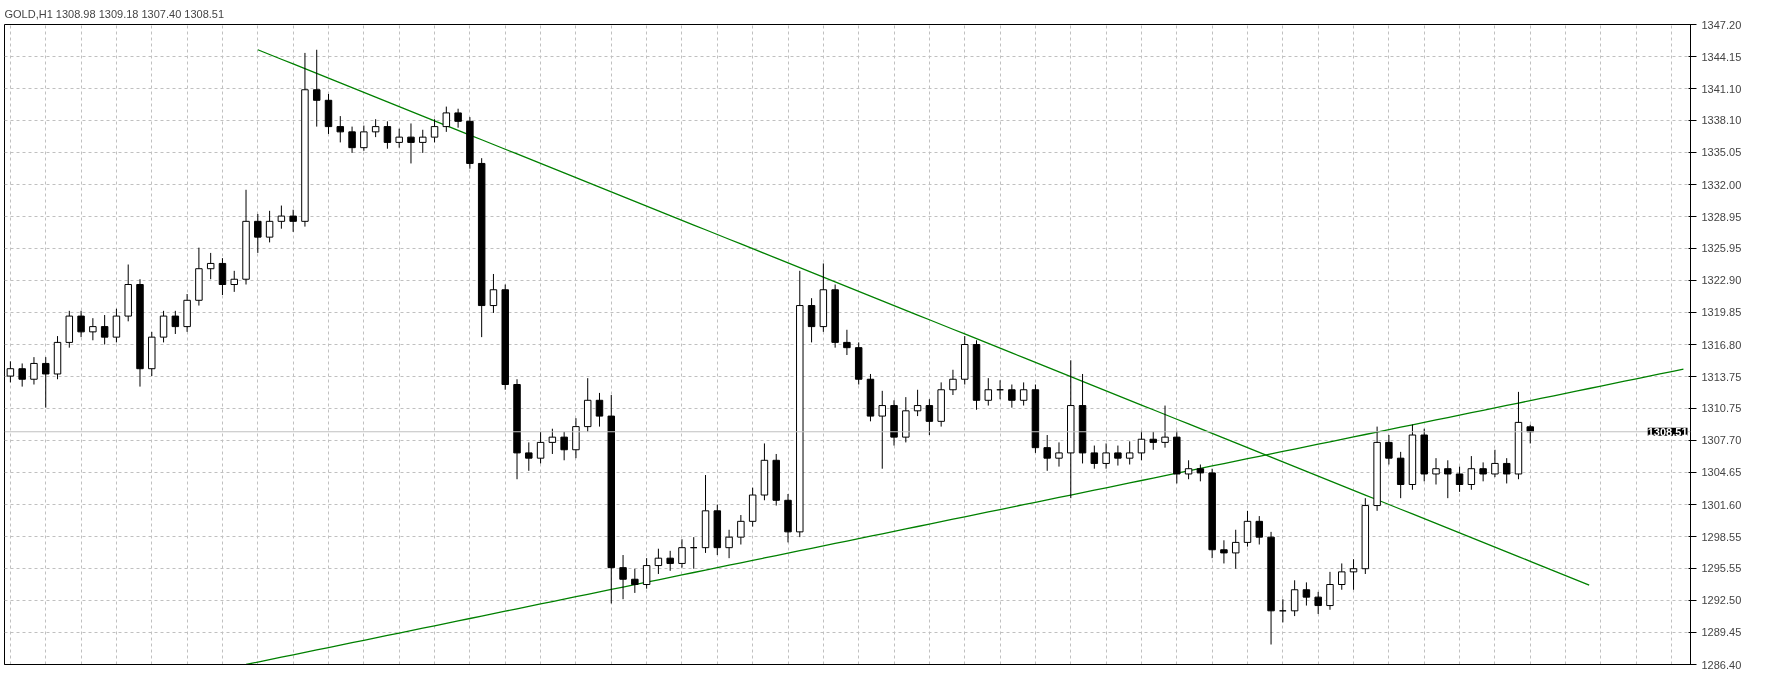 The height and width of the screenshot is (681, 1772). I want to click on y-tick-label: 1301.60, so click(1721, 504).